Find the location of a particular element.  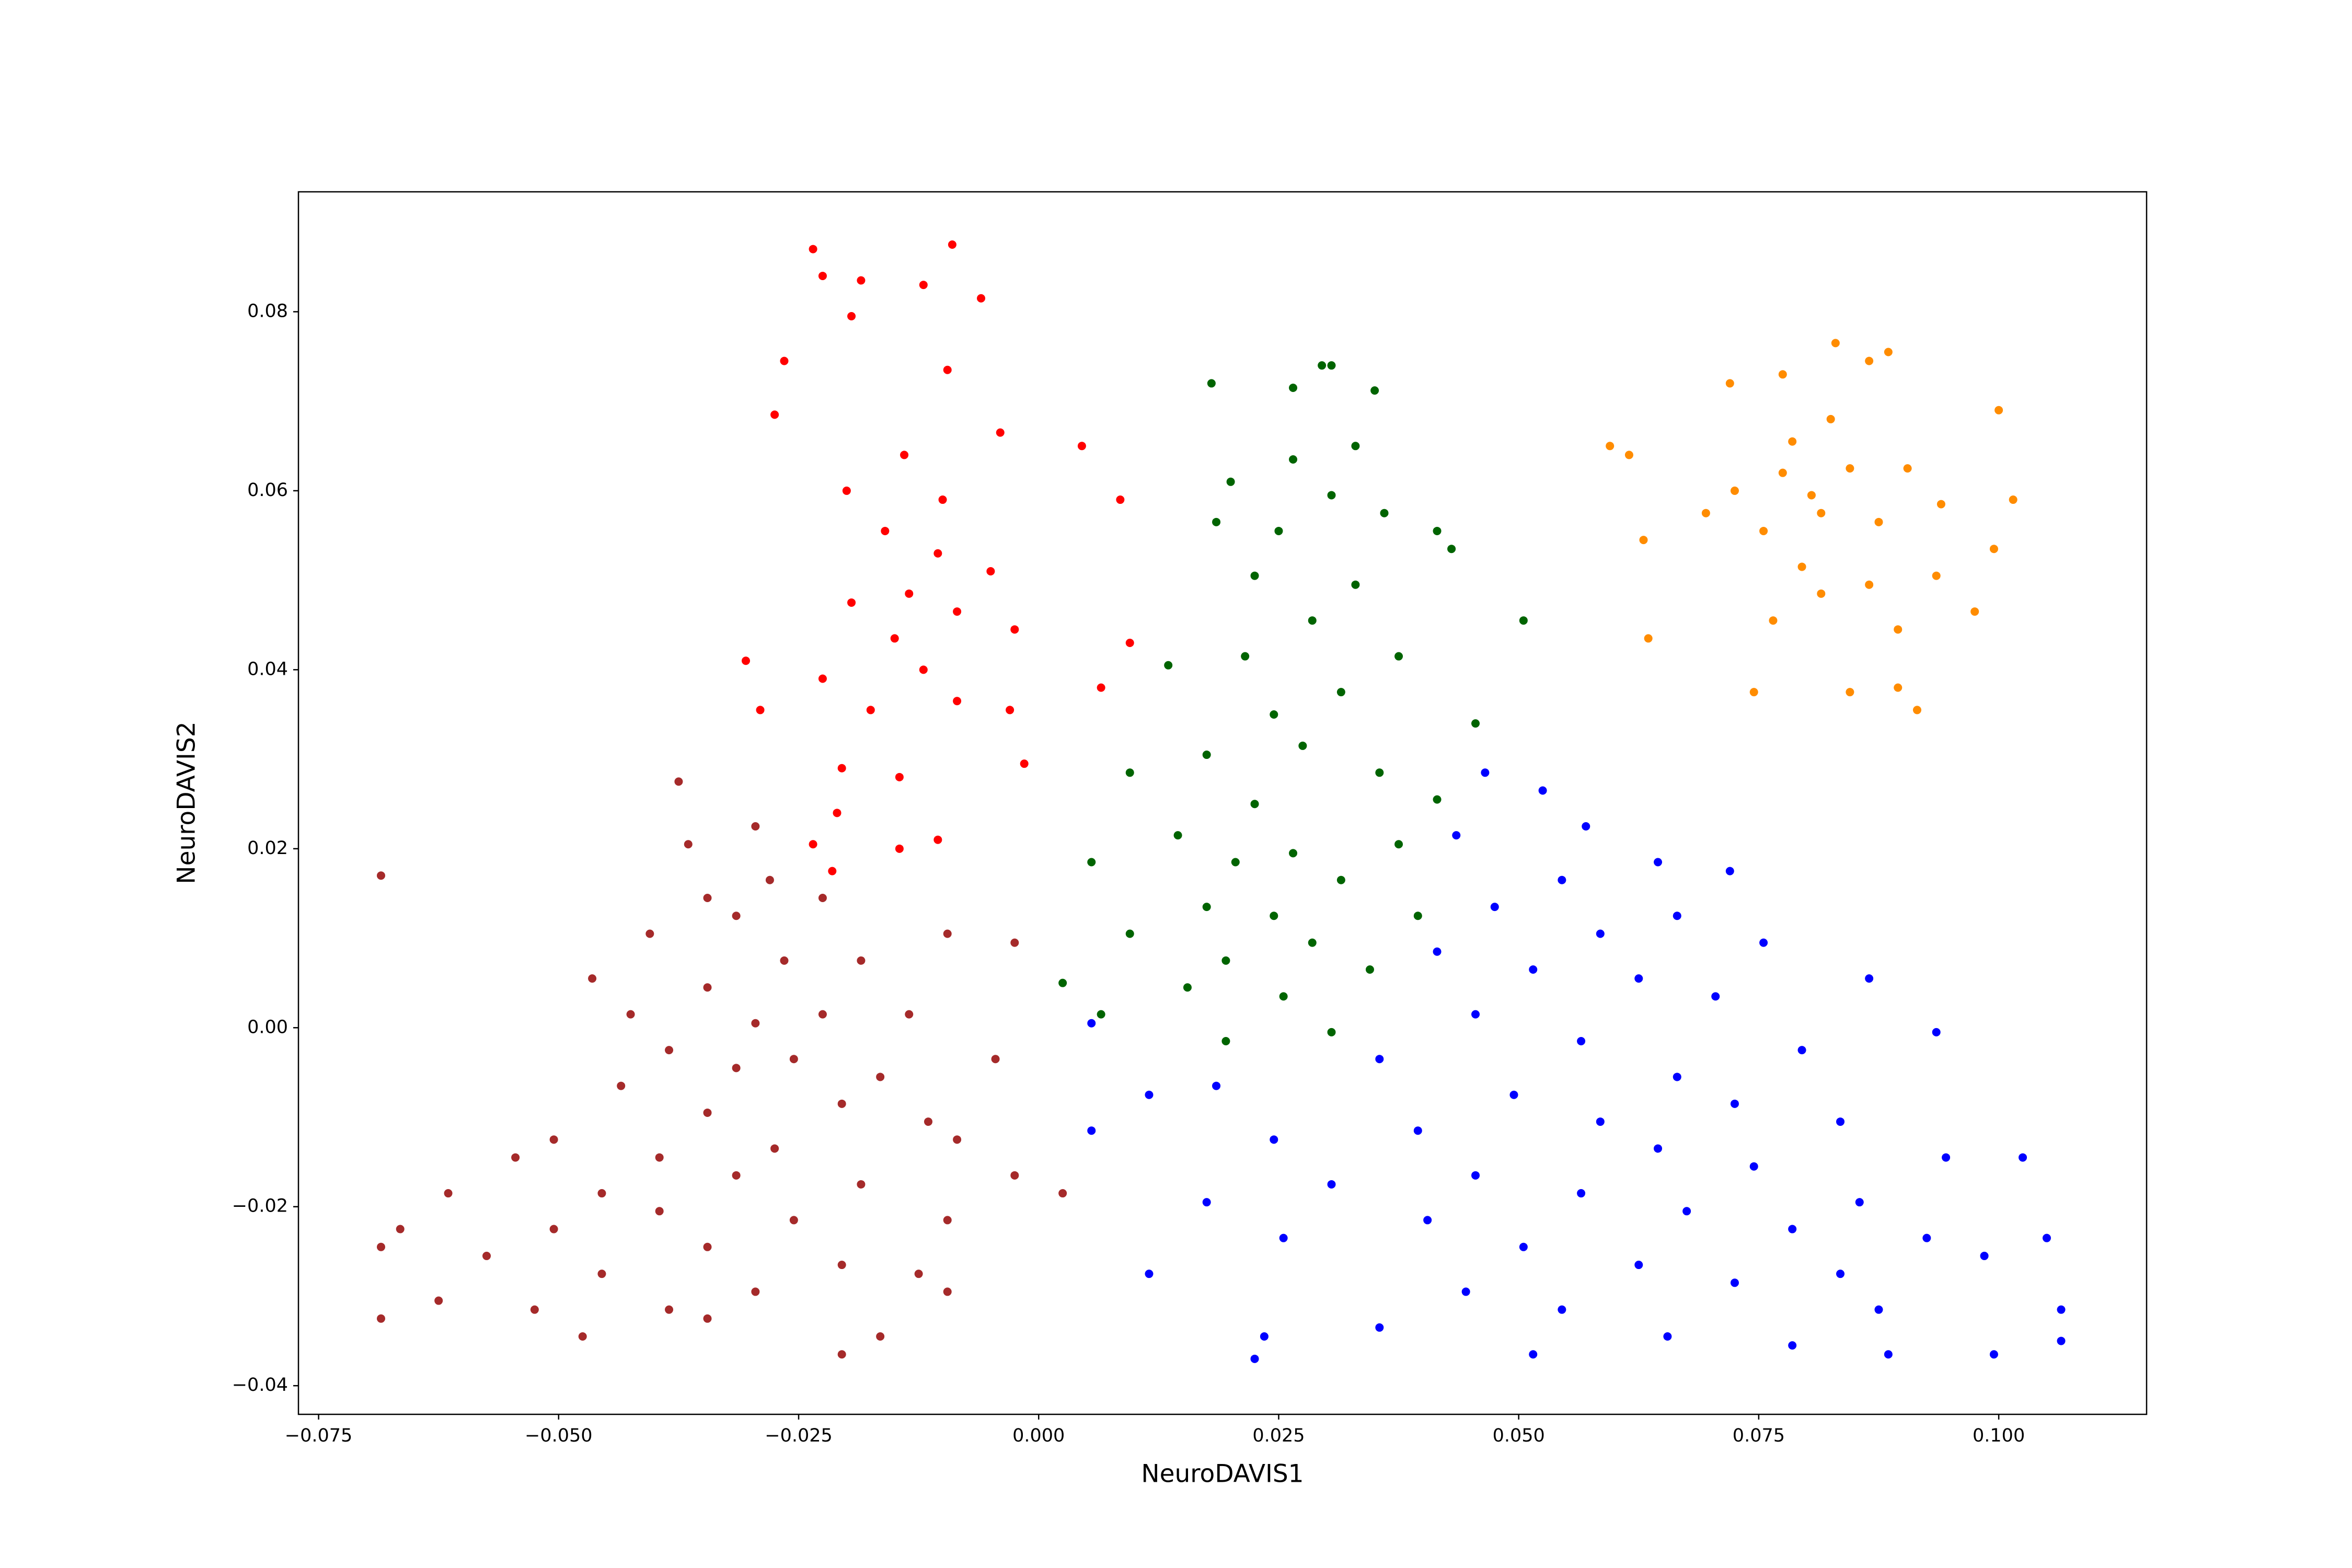

x-tick-label: 0.050 is located at coordinates (1519, 1435).